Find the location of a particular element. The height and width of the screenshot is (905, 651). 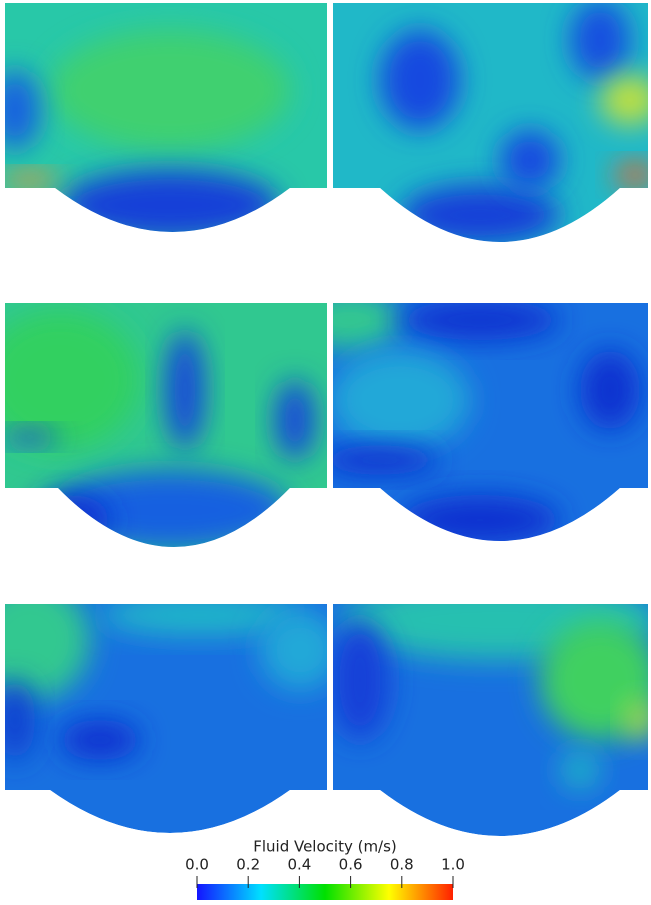

colorbar-tick-label: 0.0 is located at coordinates (197, 865).